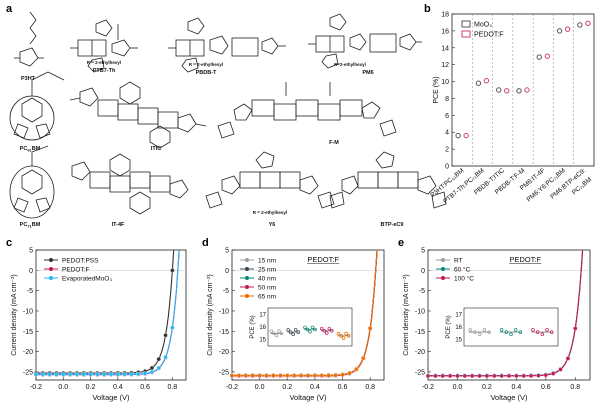 This screenshot has height=408, width=600. I want to click on legend-label-c: EvaporatedMoO₃, so click(87, 279).